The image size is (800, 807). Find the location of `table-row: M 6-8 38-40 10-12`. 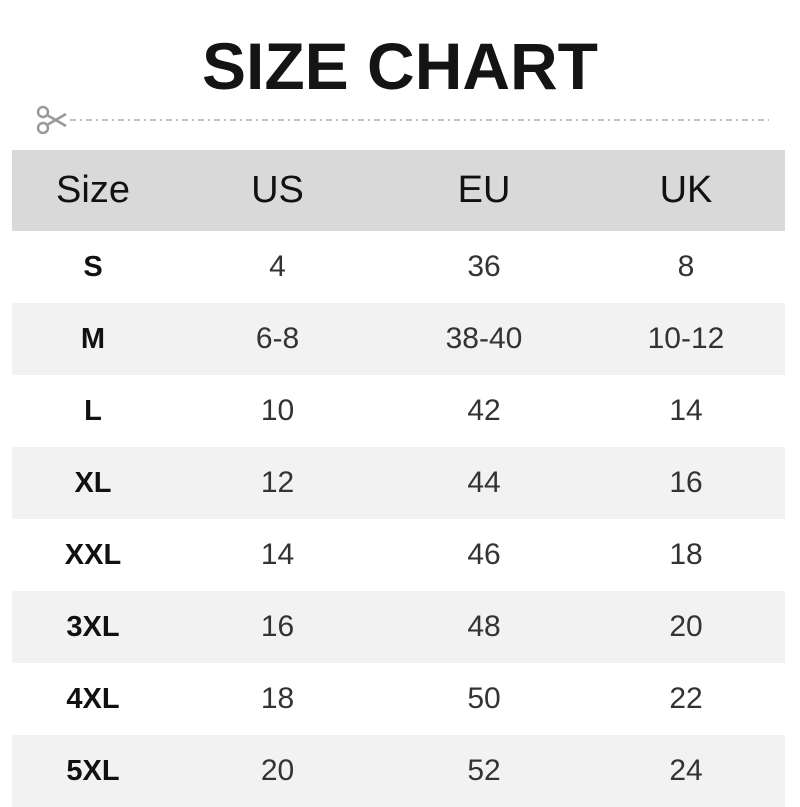

table-row: M 6-8 38-40 10-12 is located at coordinates (398, 339).